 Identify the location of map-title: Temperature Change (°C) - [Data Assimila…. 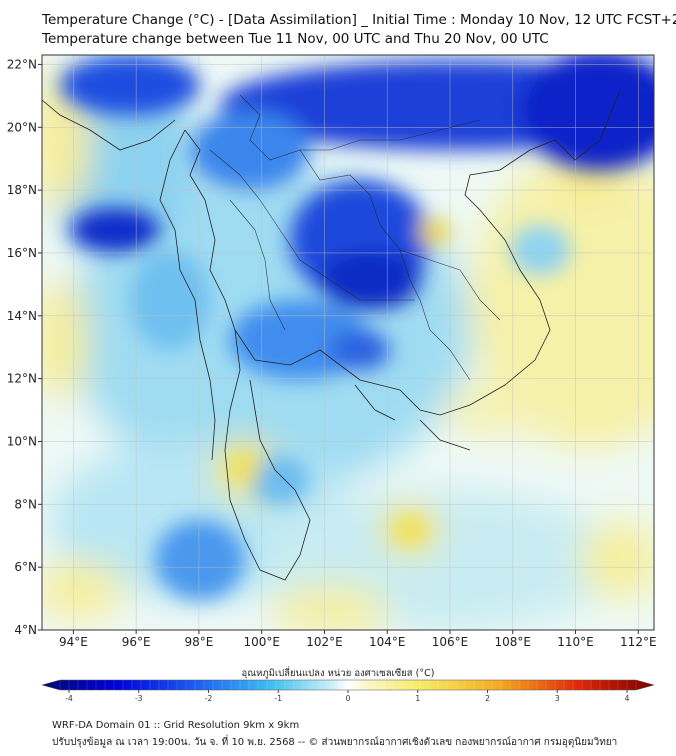
(359, 20).